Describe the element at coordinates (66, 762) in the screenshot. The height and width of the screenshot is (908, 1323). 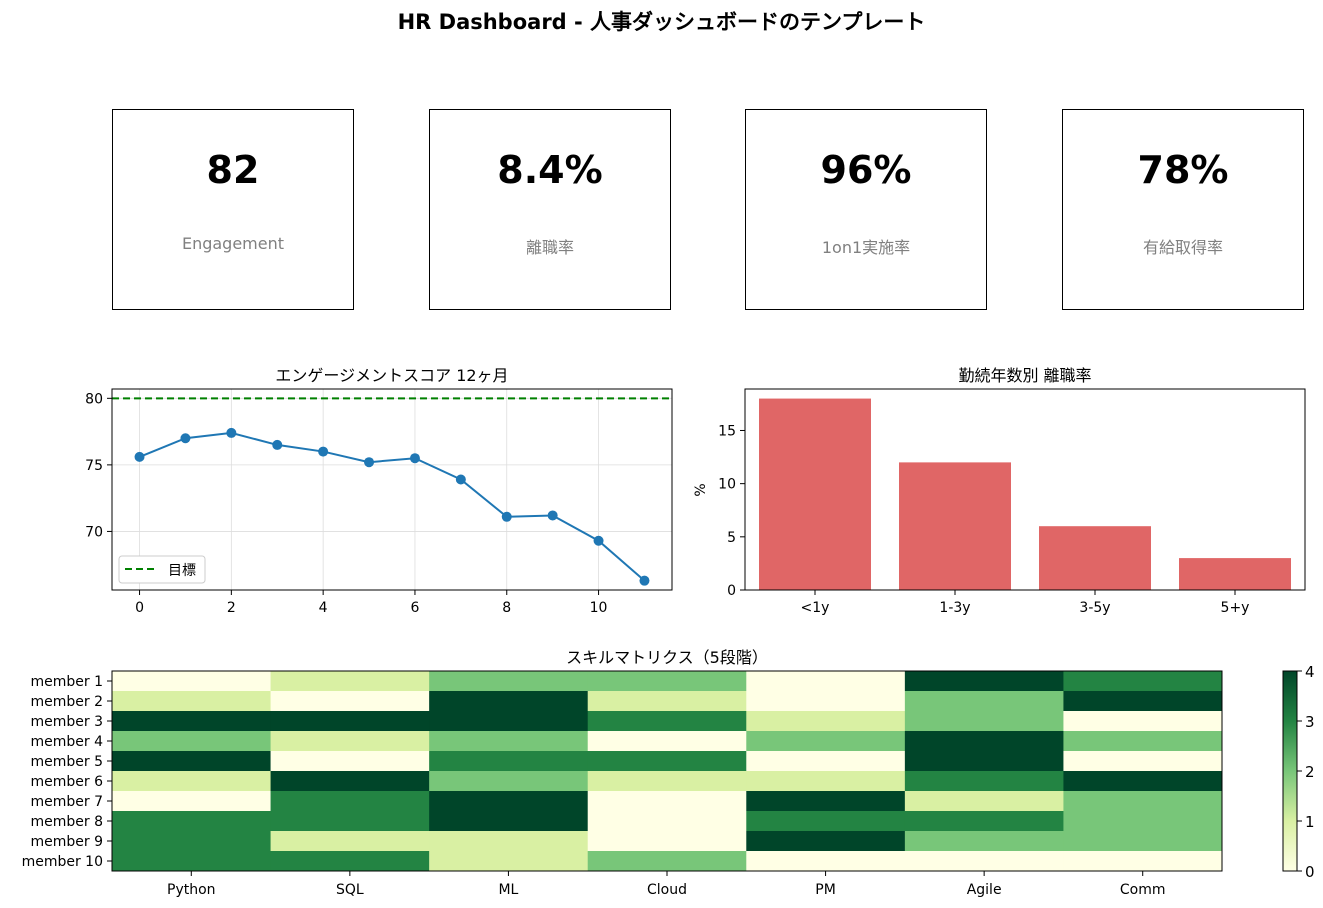
I see `y-tick-label: member 5` at that location.